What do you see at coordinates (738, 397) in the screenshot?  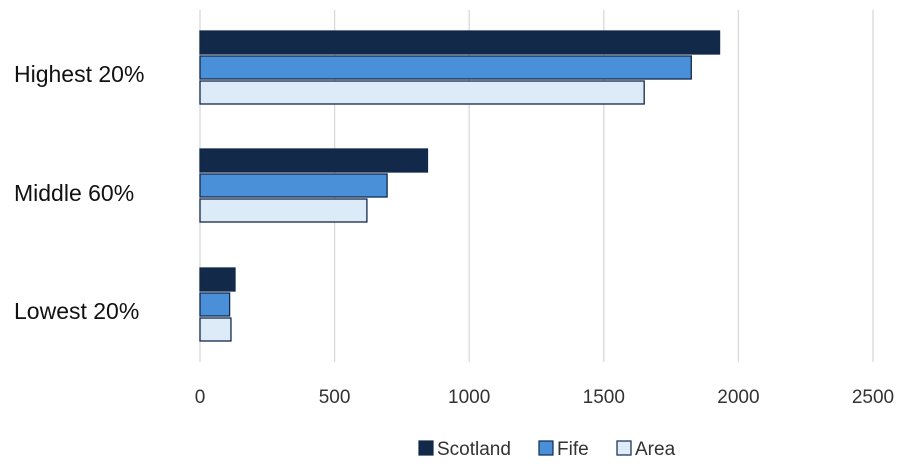 I see `x-tick-label: 2000` at bounding box center [738, 397].